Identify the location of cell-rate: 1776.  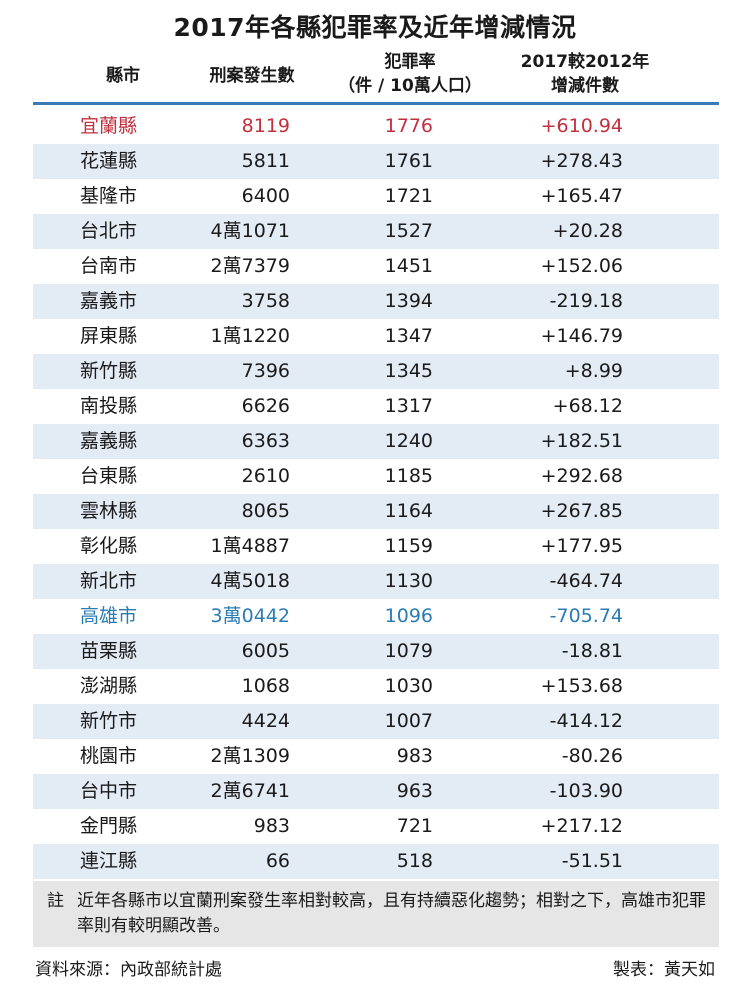
(408, 126).